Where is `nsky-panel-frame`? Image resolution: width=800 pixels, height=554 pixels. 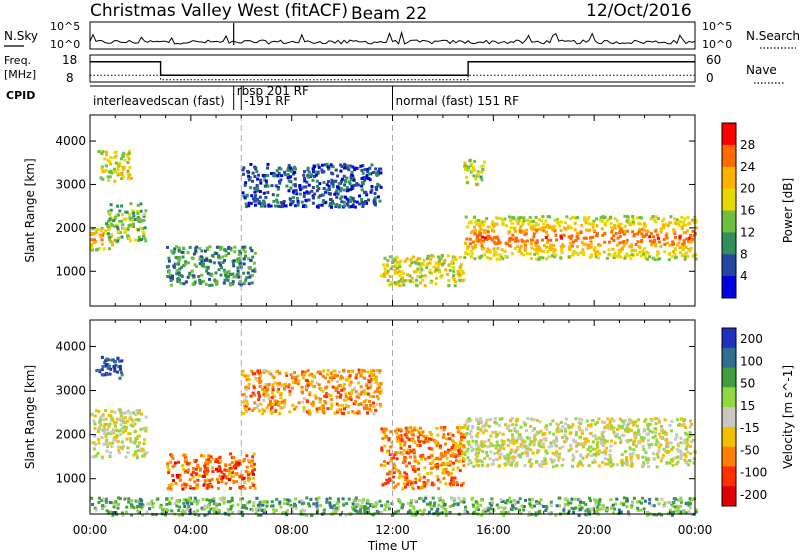
nsky-panel-frame is located at coordinates (392, 35).